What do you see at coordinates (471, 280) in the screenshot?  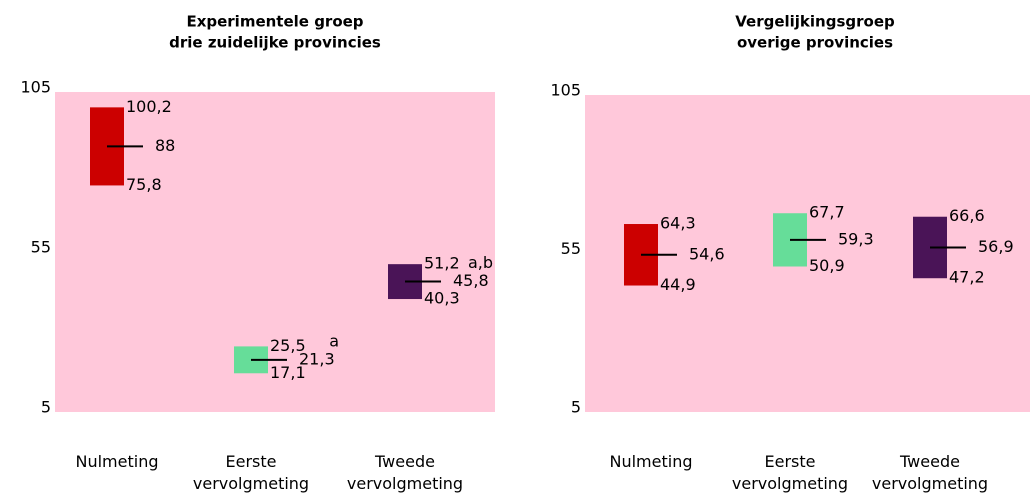 I see `mean-label: 45,8` at bounding box center [471, 280].